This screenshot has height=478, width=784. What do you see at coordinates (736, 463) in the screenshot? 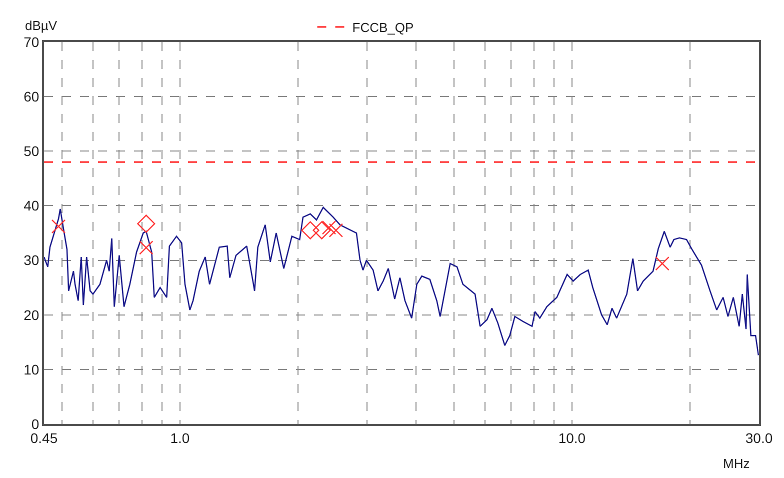
I see `x-axis-title: MHz` at bounding box center [736, 463].